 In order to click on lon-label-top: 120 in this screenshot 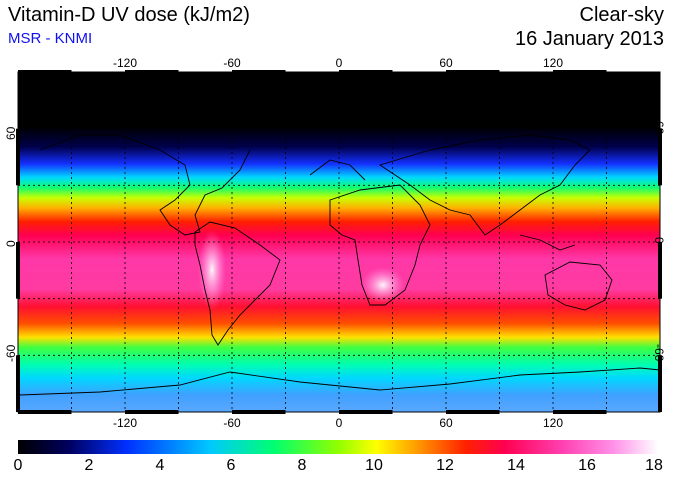, I will do `click(553, 63)`.